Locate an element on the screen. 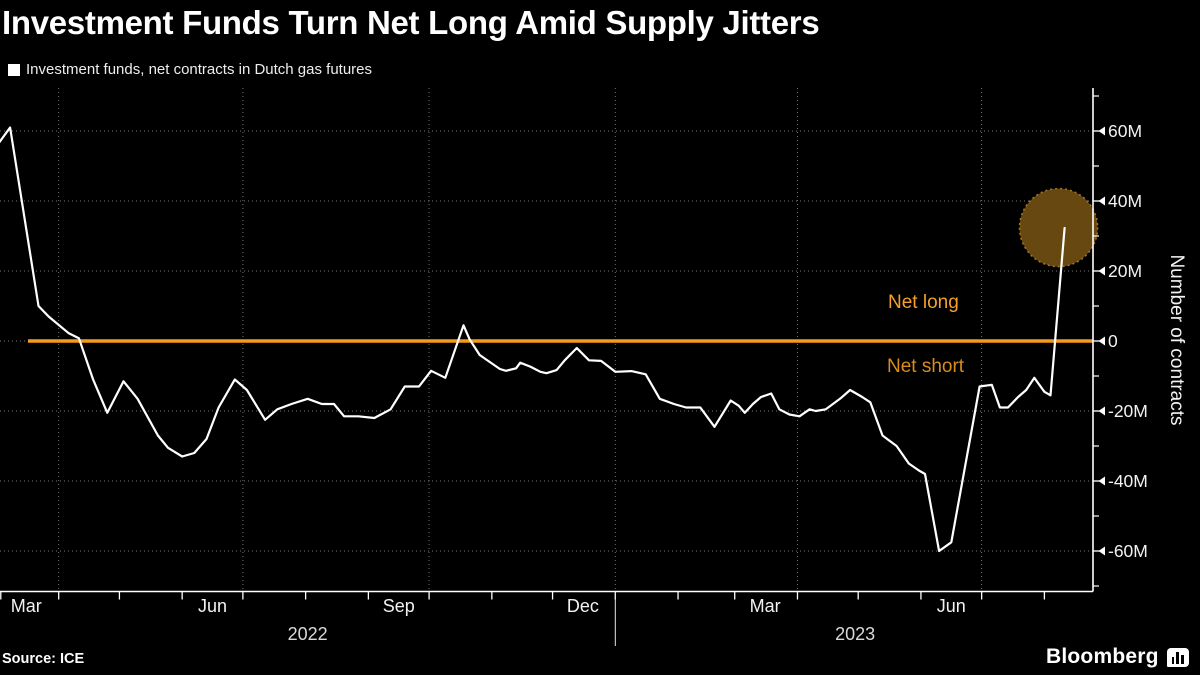  y-tick-label: 20M is located at coordinates (1125, 271).